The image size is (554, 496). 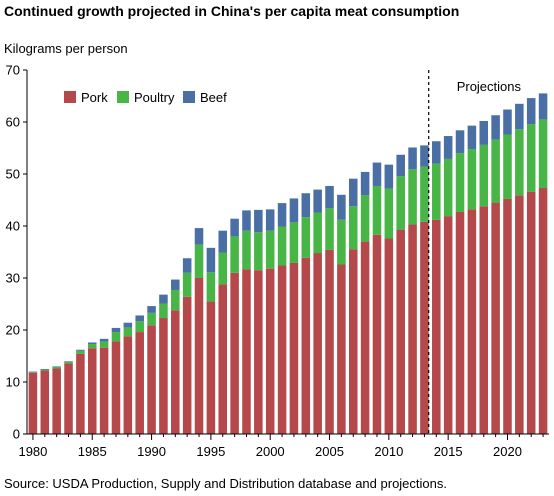 What do you see at coordinates (33, 403) in the screenshot?
I see `bar-pork-1980` at bounding box center [33, 403].